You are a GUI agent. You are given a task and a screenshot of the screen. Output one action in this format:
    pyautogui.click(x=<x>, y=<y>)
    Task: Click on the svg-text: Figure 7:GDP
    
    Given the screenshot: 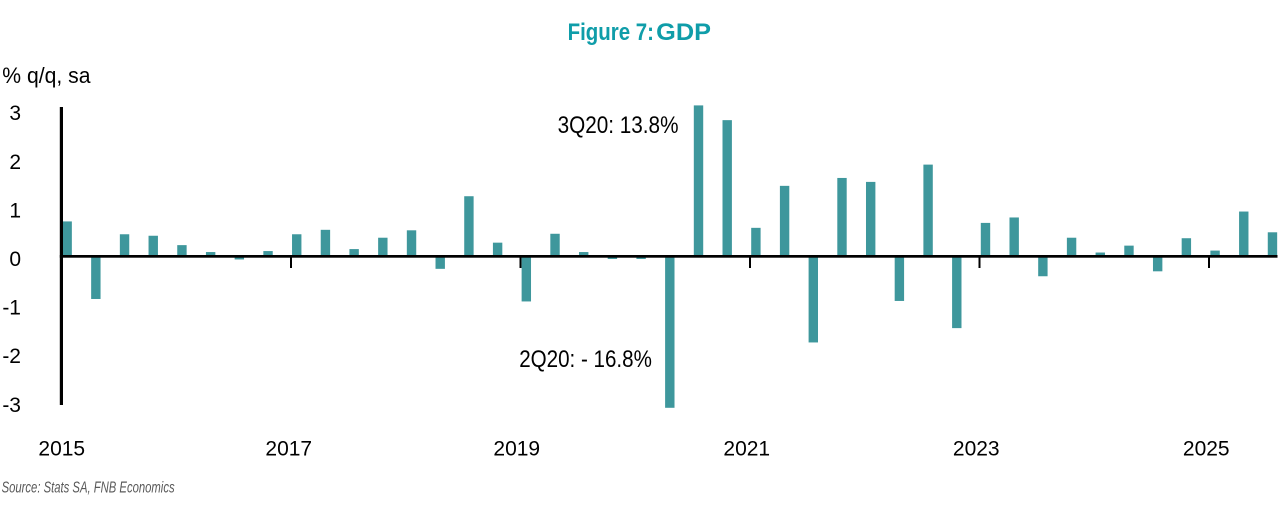 What is the action you would take?
    pyautogui.click(x=639, y=32)
    